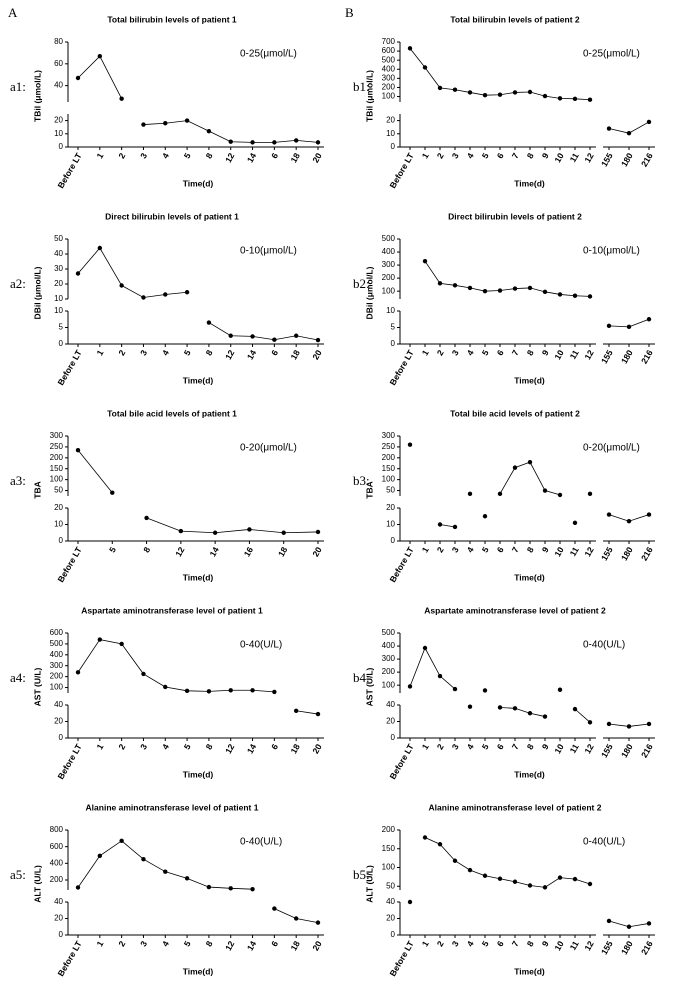  What do you see at coordinates (18, 874) in the screenshot?
I see `panel-label: a5:` at bounding box center [18, 874].